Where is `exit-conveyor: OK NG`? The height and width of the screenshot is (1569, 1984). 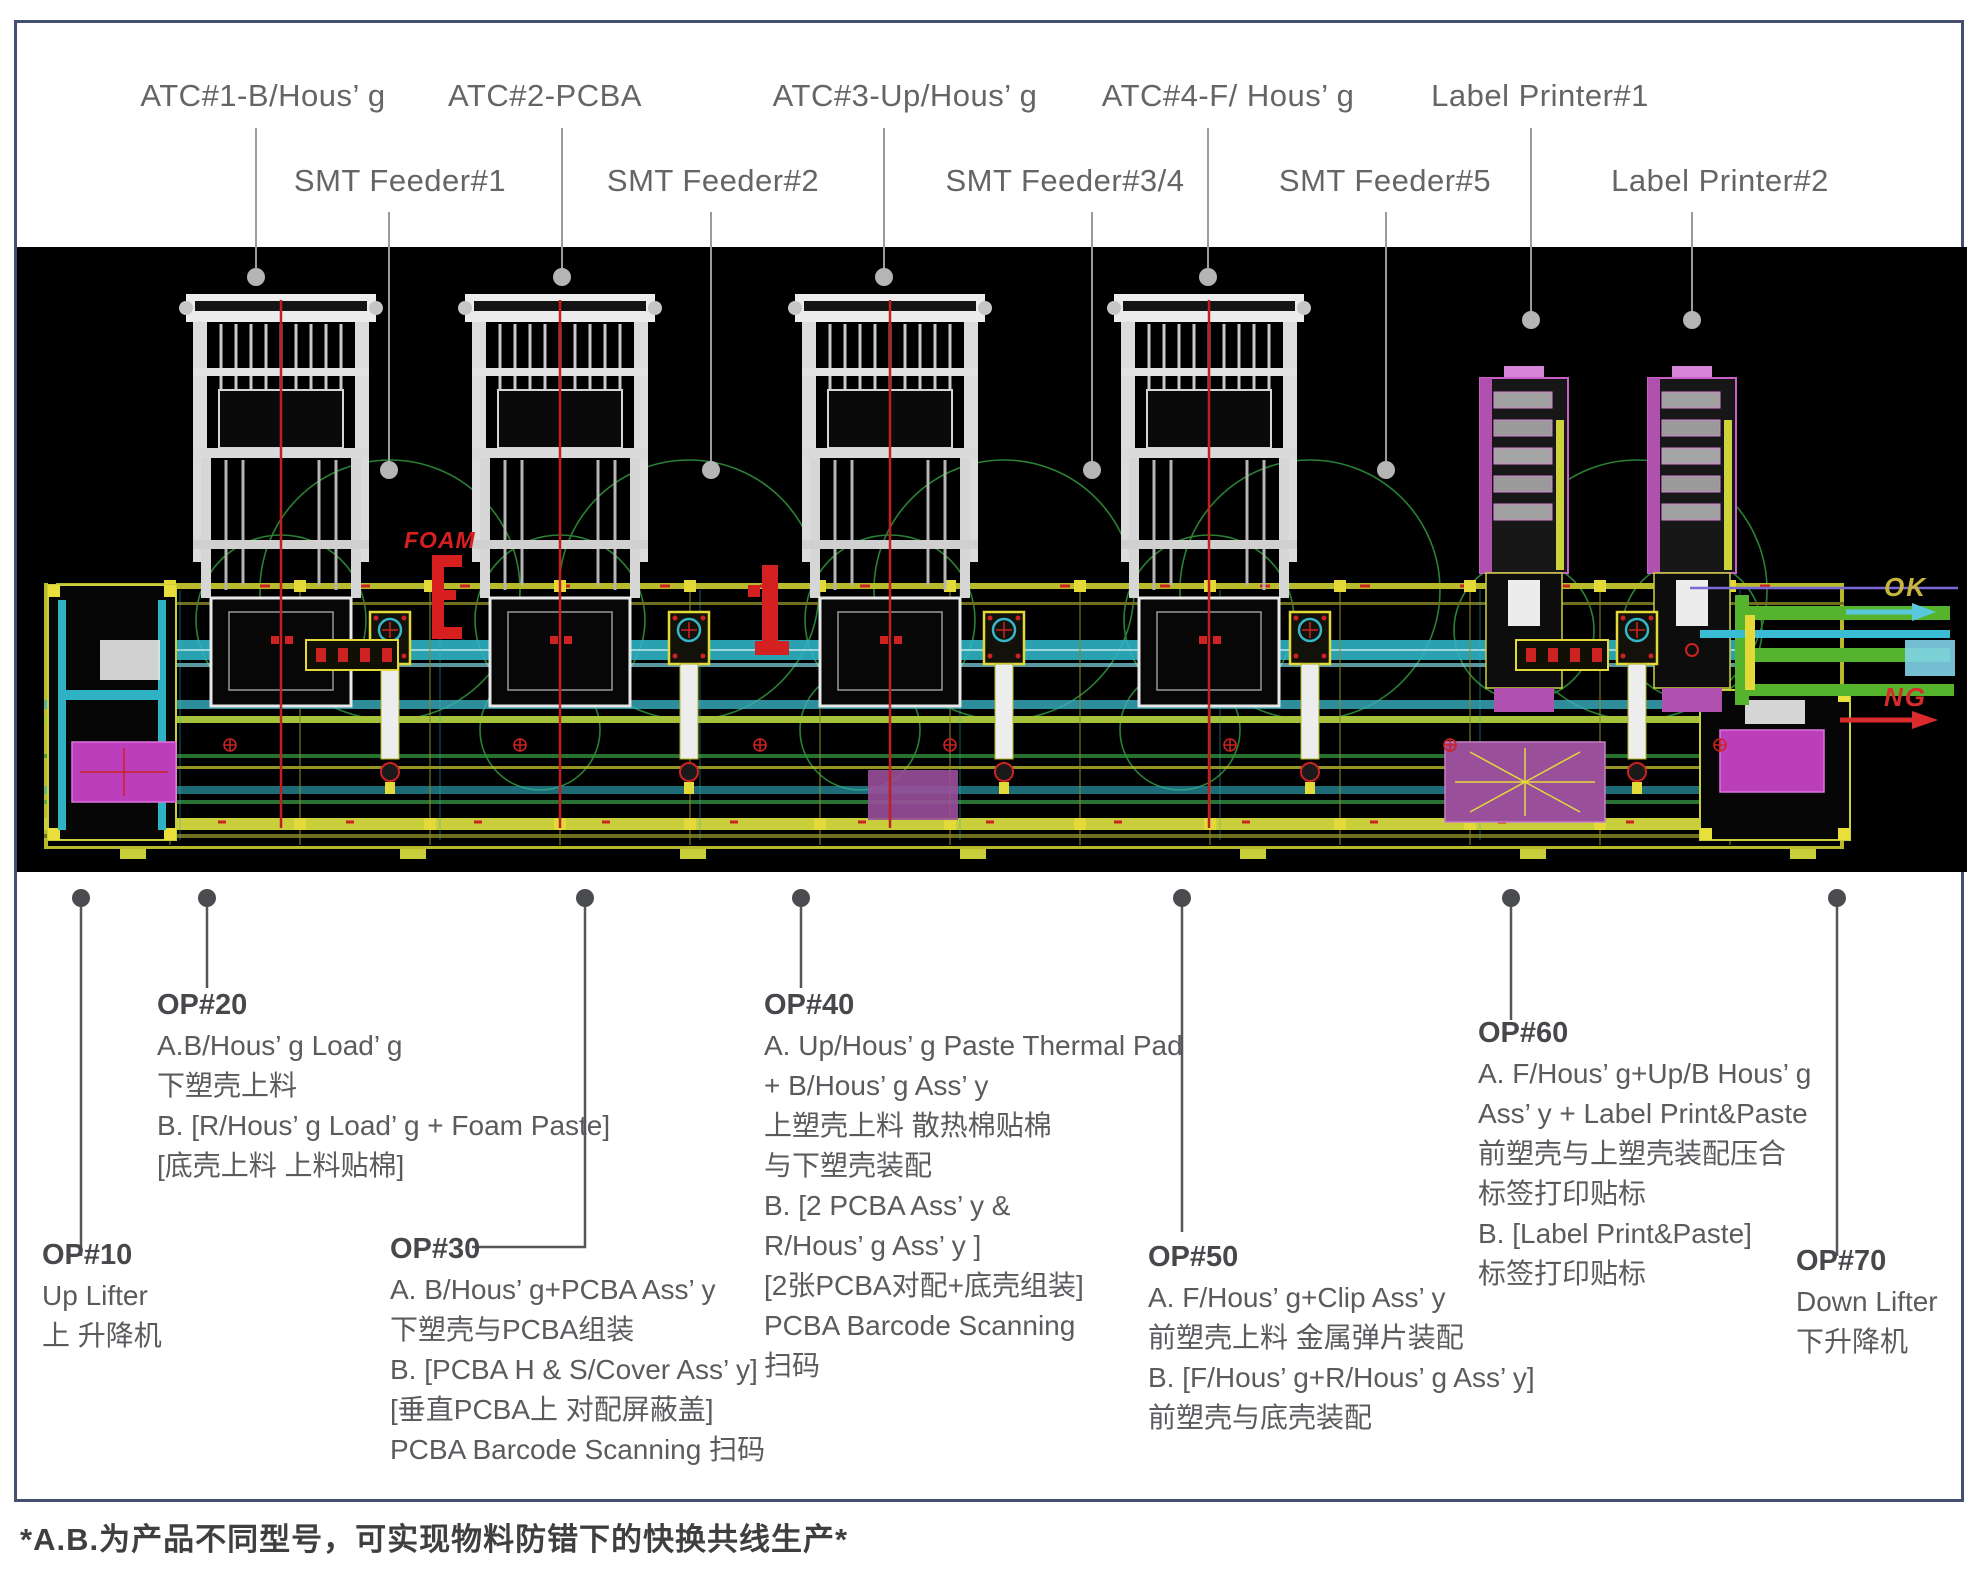 exit-conveyor: OK NG is located at coordinates (1824, 650).